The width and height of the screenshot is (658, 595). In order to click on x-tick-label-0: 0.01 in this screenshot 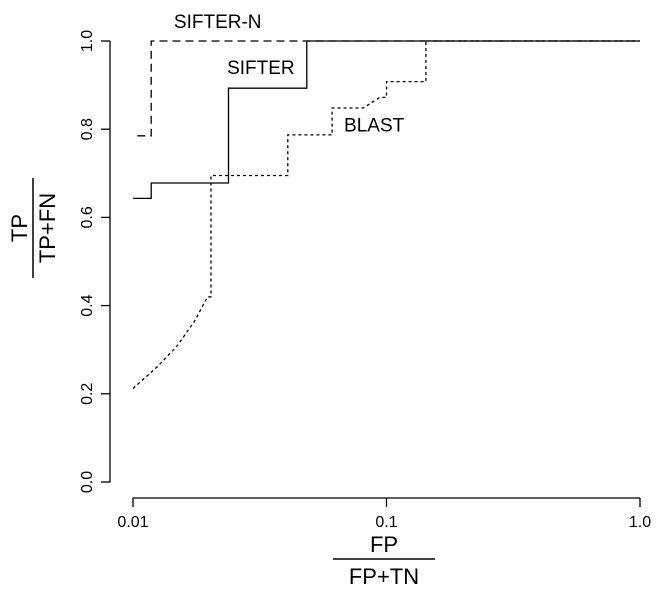, I will do `click(132, 522)`.